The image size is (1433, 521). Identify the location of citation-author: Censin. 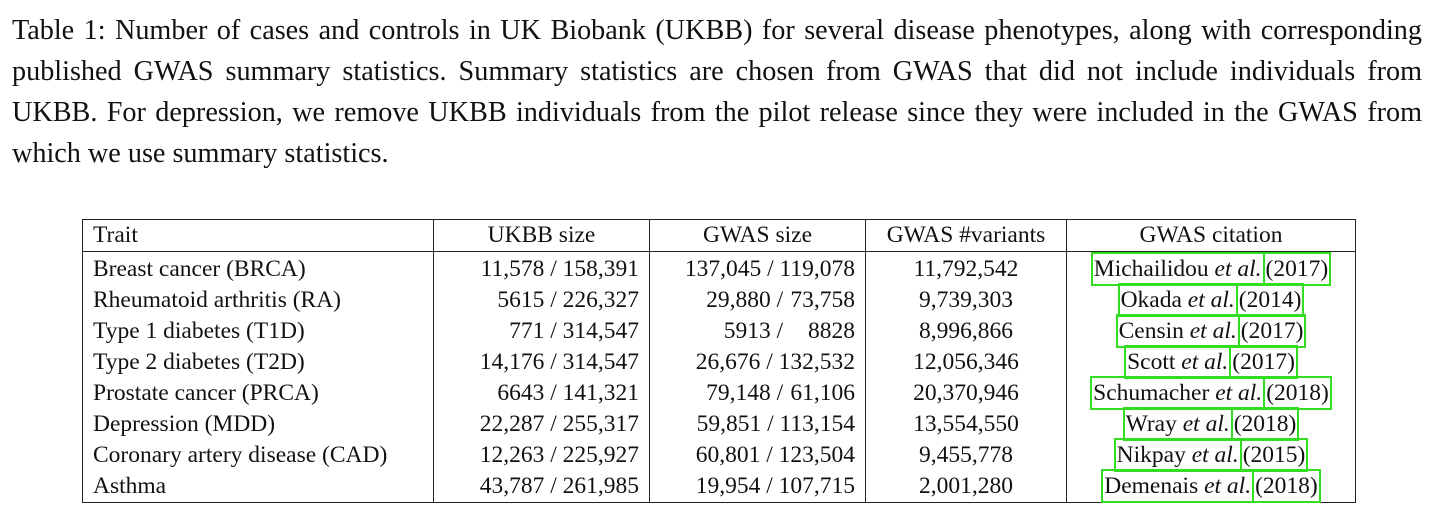
(1151, 331).